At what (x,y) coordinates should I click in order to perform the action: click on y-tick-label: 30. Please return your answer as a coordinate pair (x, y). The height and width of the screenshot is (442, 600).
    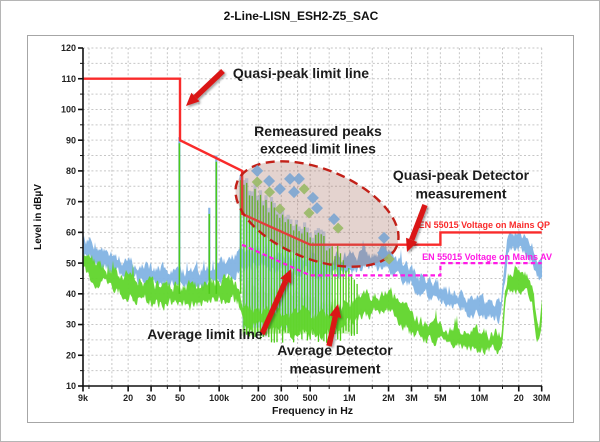
    Looking at the image, I should click on (71, 325).